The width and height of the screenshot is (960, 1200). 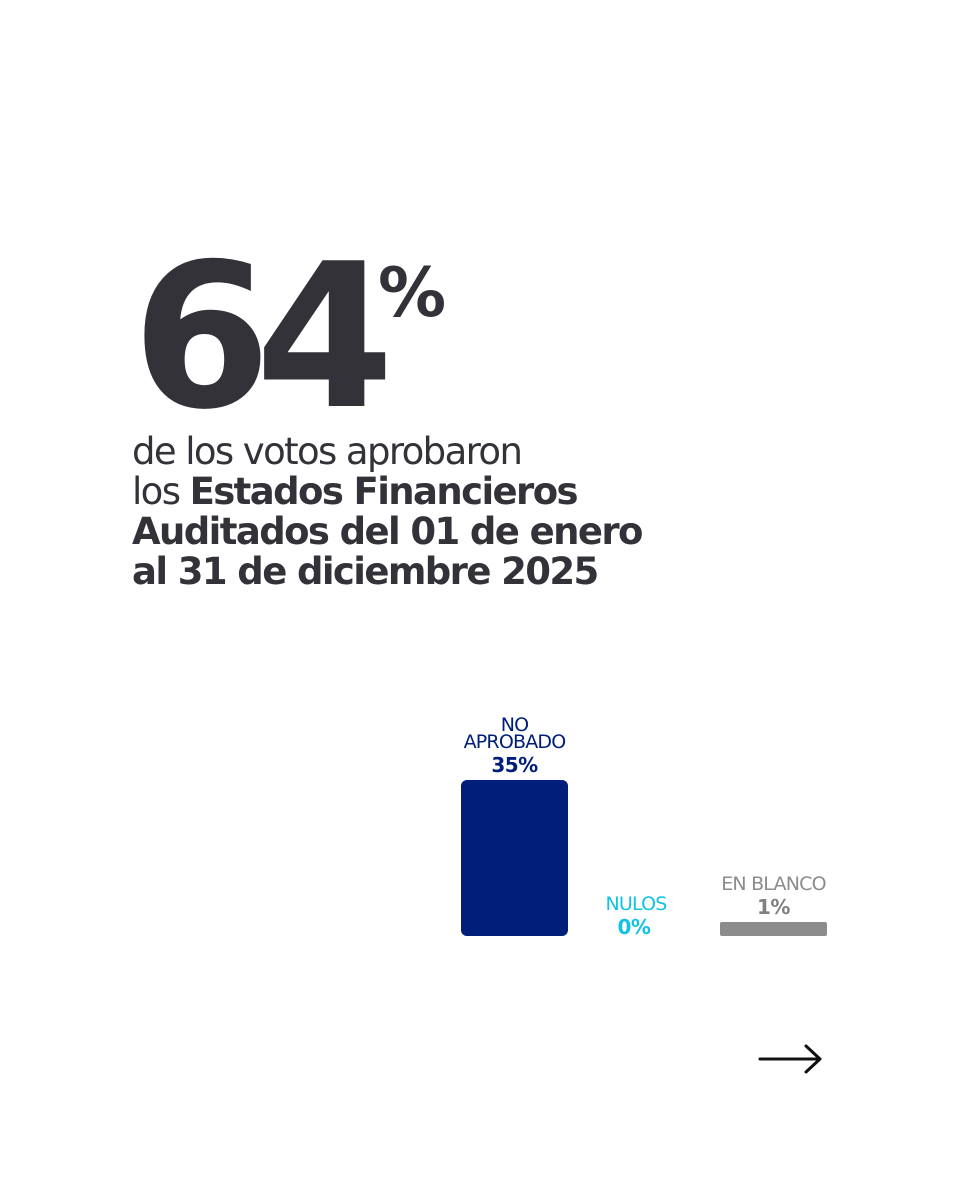 What do you see at coordinates (773, 929) in the screenshot?
I see `bar-en-blanco` at bounding box center [773, 929].